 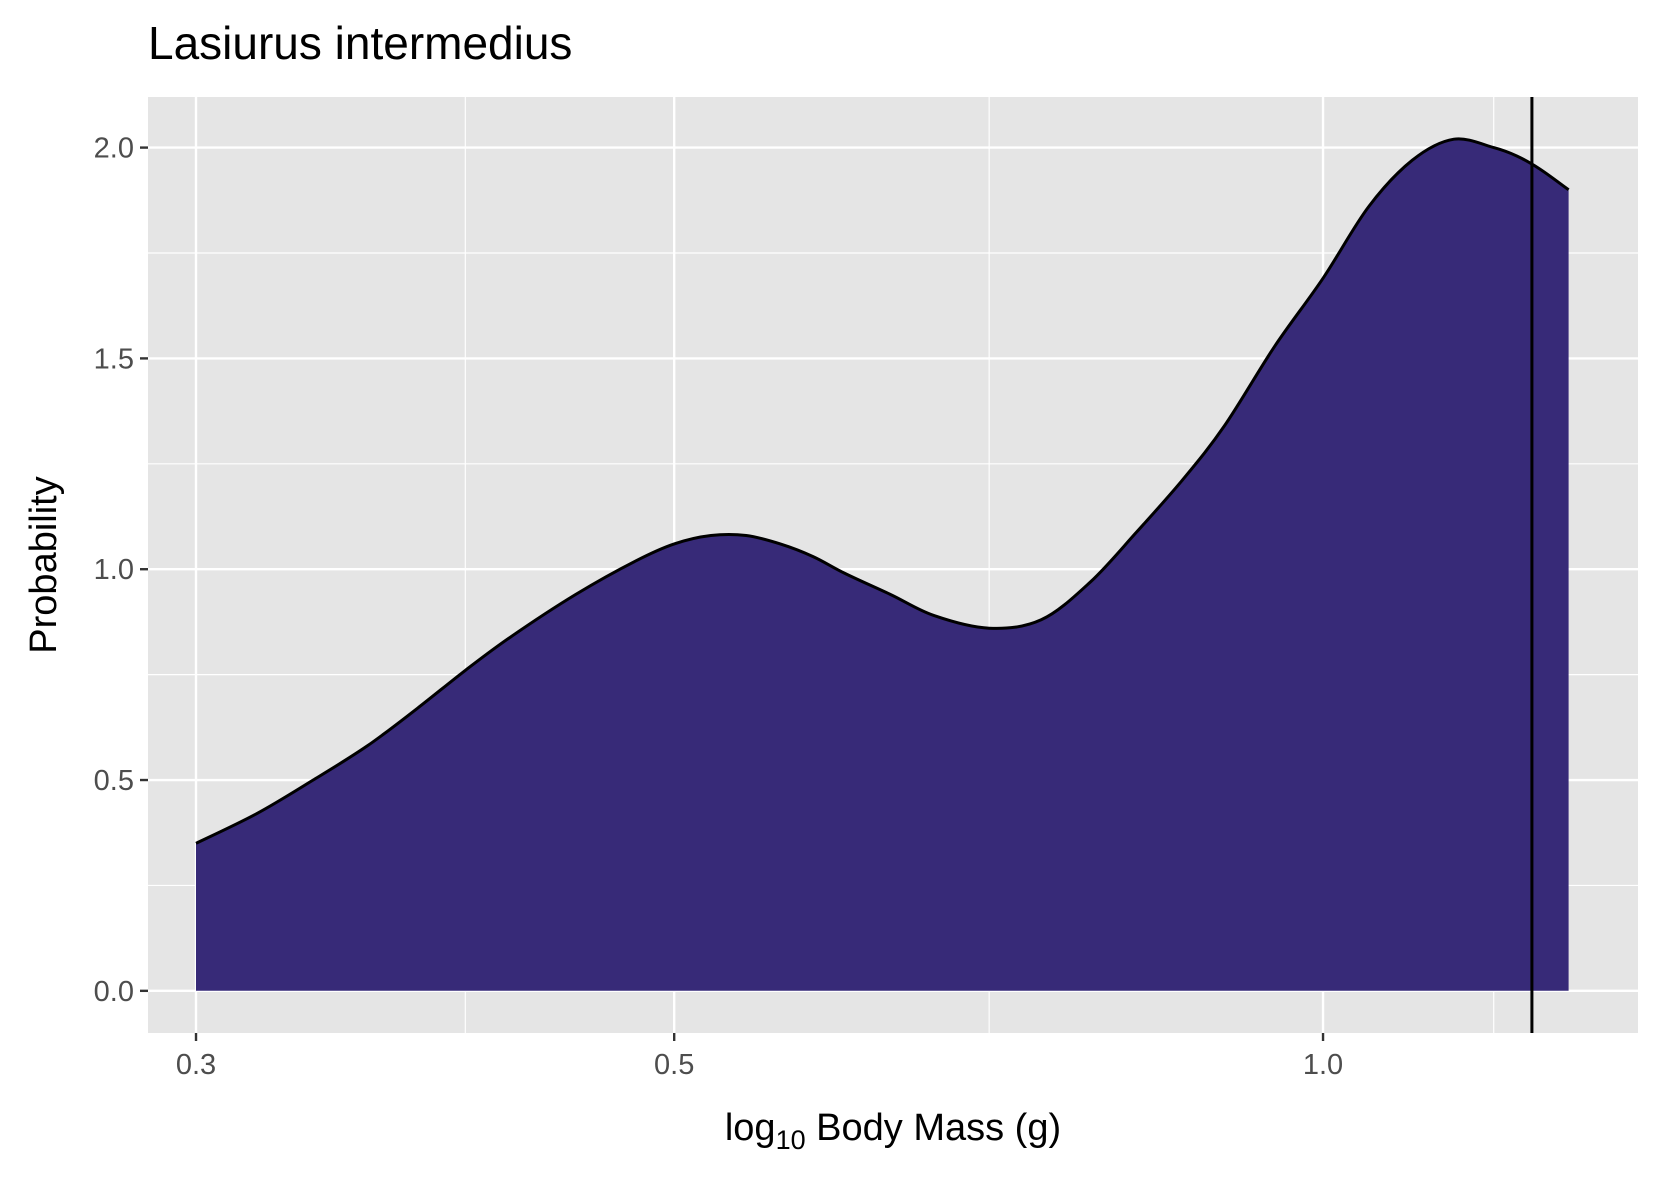 I want to click on y-tick-label: 1.0, so click(x=114, y=570).